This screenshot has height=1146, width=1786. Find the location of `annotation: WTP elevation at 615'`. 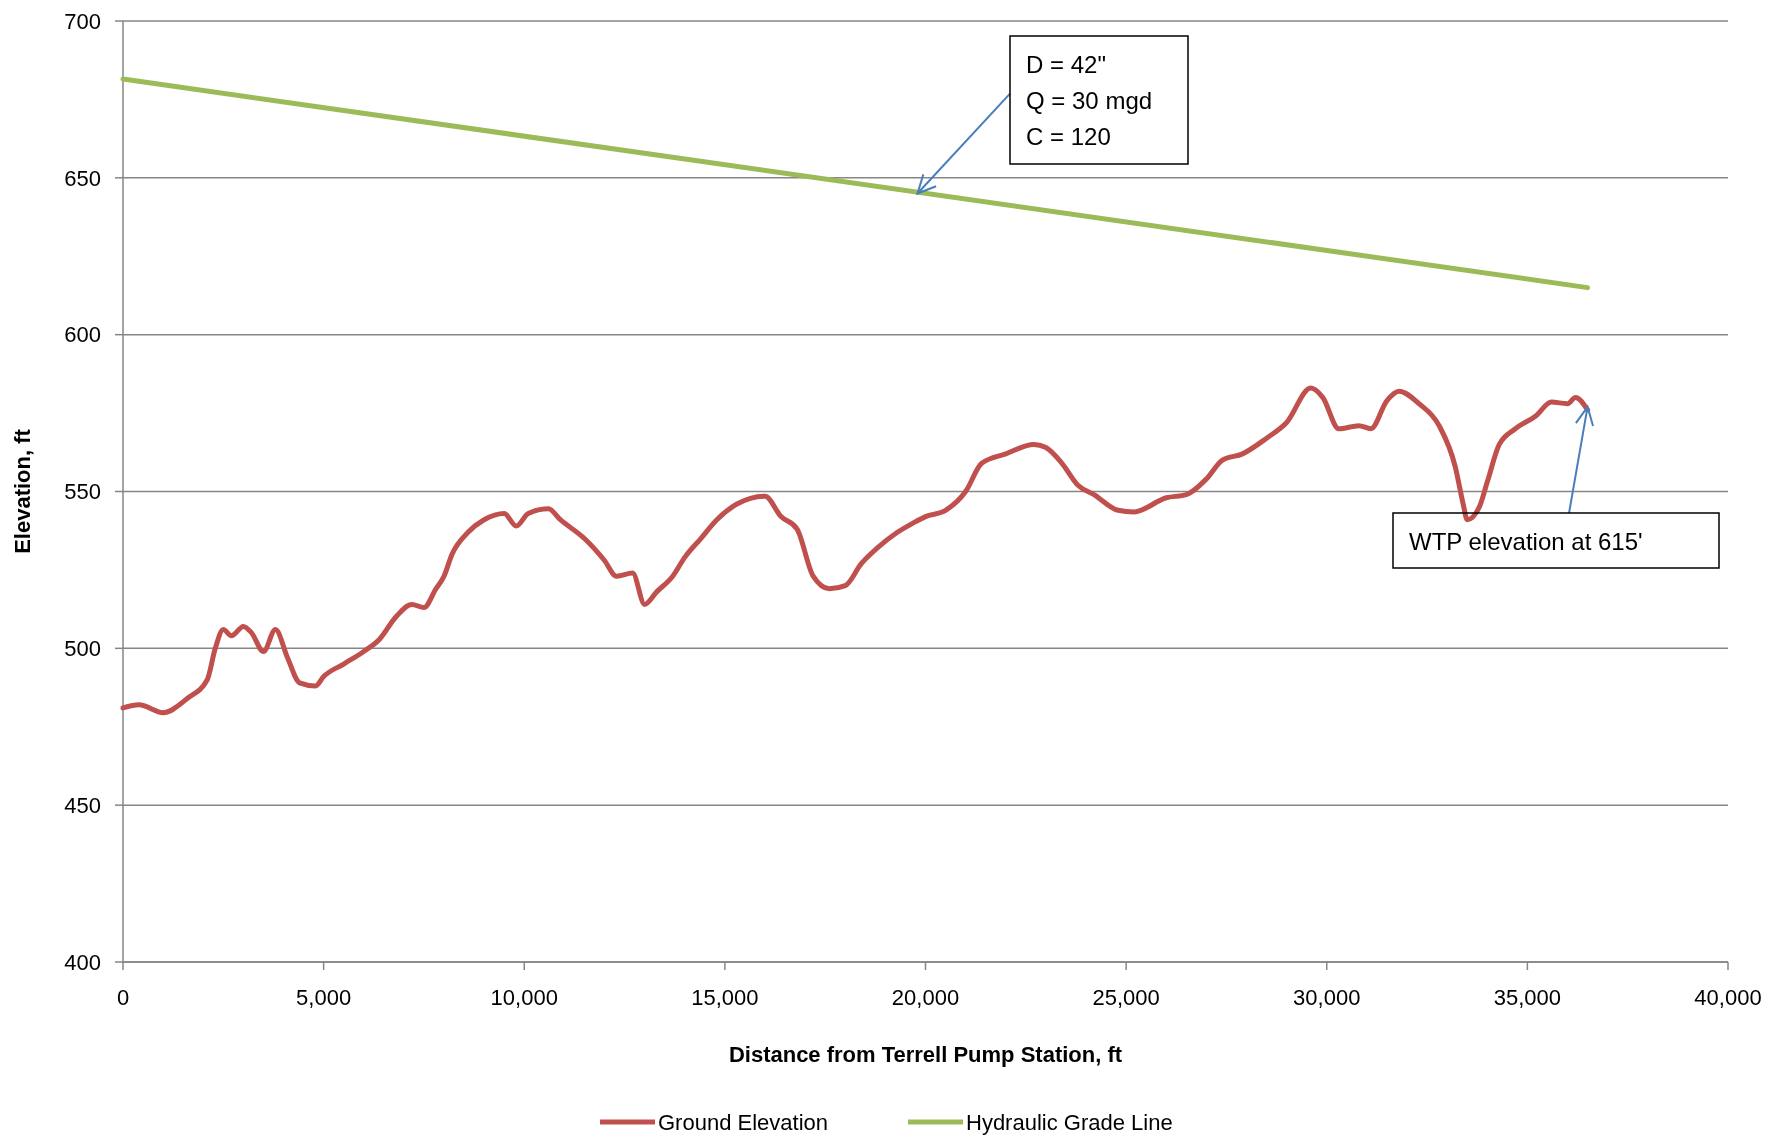

annotation: WTP elevation at 615' is located at coordinates (1526, 541).